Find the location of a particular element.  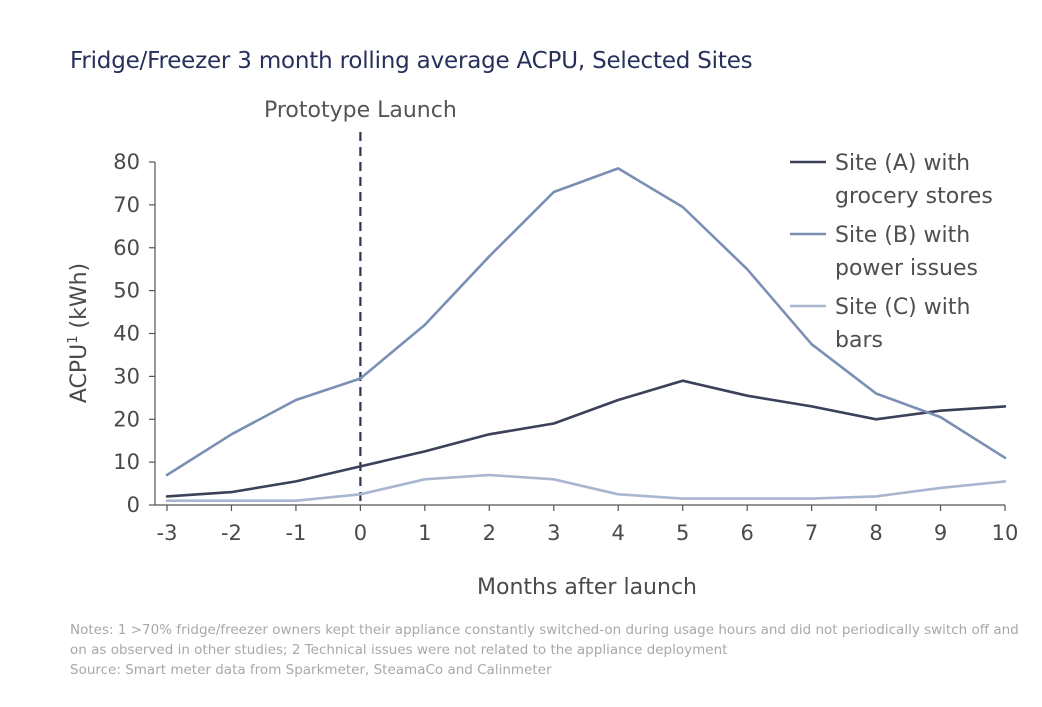

launch-annotation: Prototype Launch is located at coordinates (360, 301).